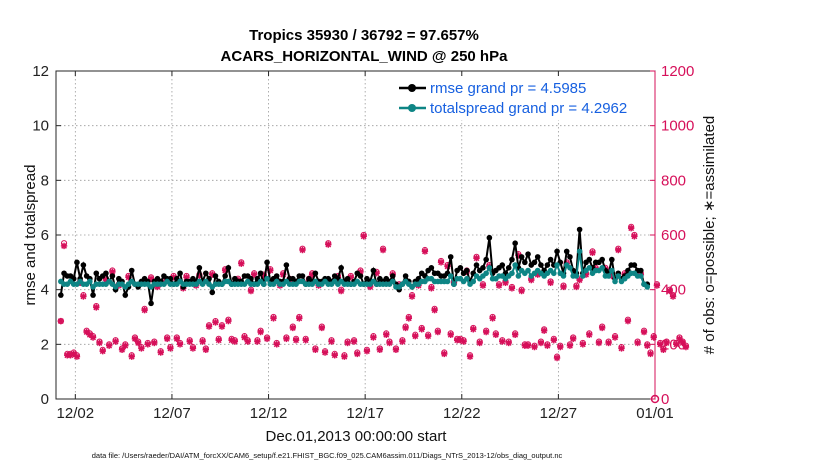  Describe the element at coordinates (365, 56) in the screenshot. I see `chart-title-line2: ACARS_HORIZONTAL_WIND @ 250 hPa` at that location.